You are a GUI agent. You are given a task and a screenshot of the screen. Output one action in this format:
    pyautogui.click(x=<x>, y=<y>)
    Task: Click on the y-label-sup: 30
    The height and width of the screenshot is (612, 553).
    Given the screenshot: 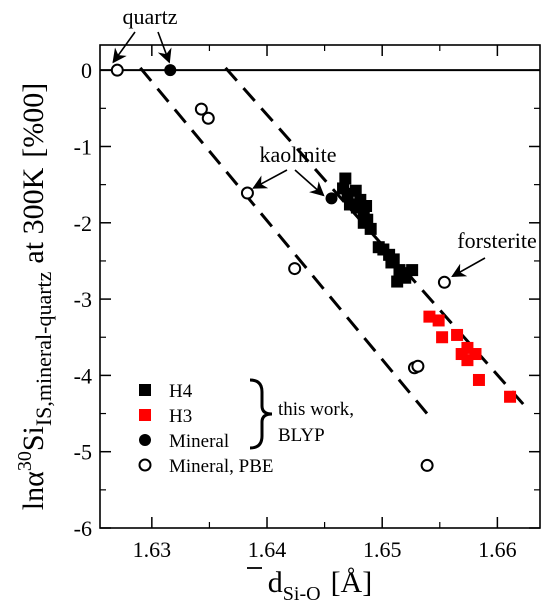 What is the action you would take?
    pyautogui.click(x=25, y=461)
    